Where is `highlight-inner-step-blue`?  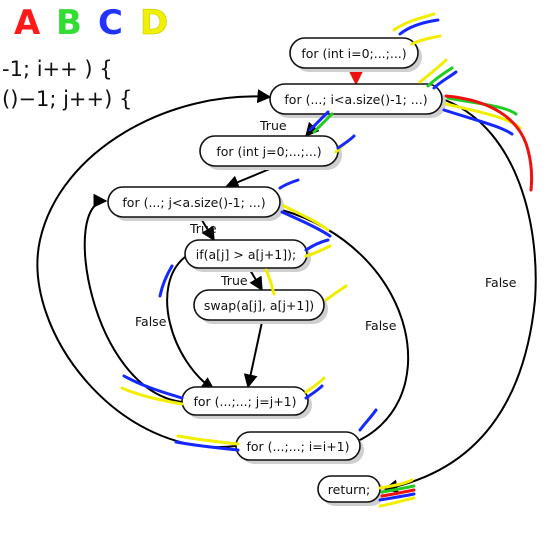 highlight-inner-step-blue is located at coordinates (153, 387).